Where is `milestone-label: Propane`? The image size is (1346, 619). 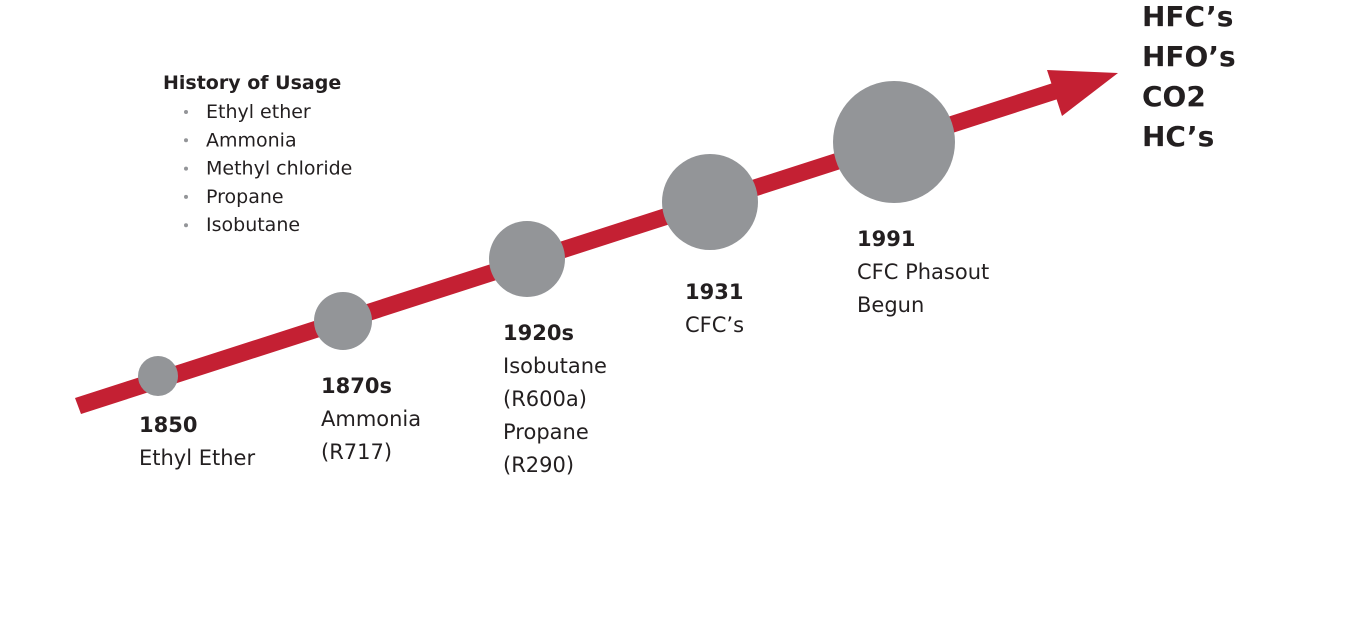
milestone-label: Propane is located at coordinates (546, 432).